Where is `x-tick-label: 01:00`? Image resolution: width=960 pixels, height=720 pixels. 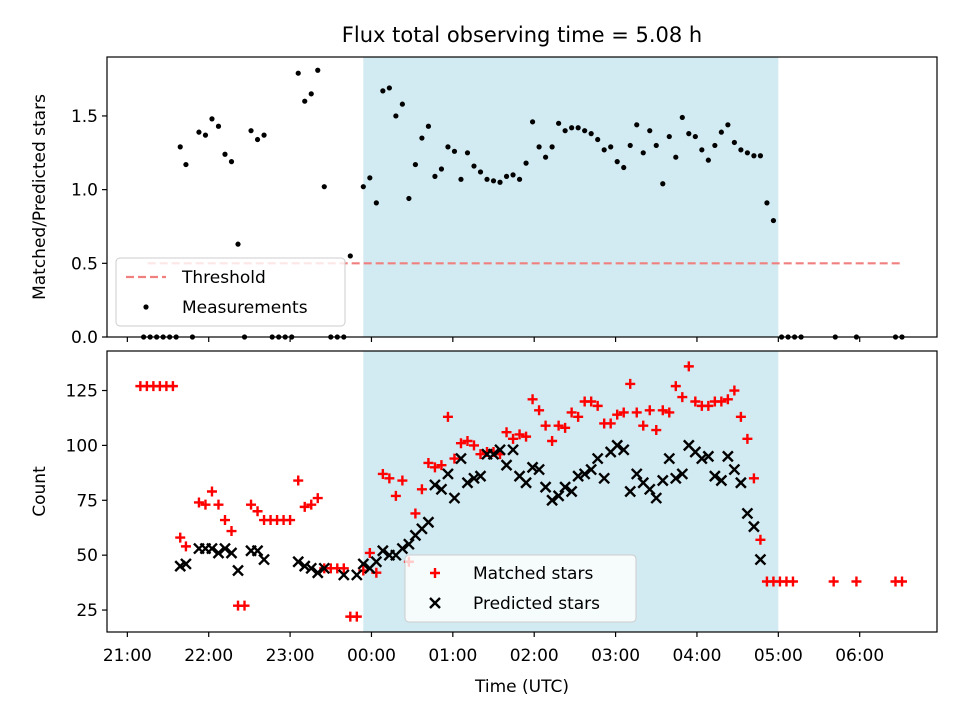
x-tick-label: 01:00 is located at coordinates (452, 656).